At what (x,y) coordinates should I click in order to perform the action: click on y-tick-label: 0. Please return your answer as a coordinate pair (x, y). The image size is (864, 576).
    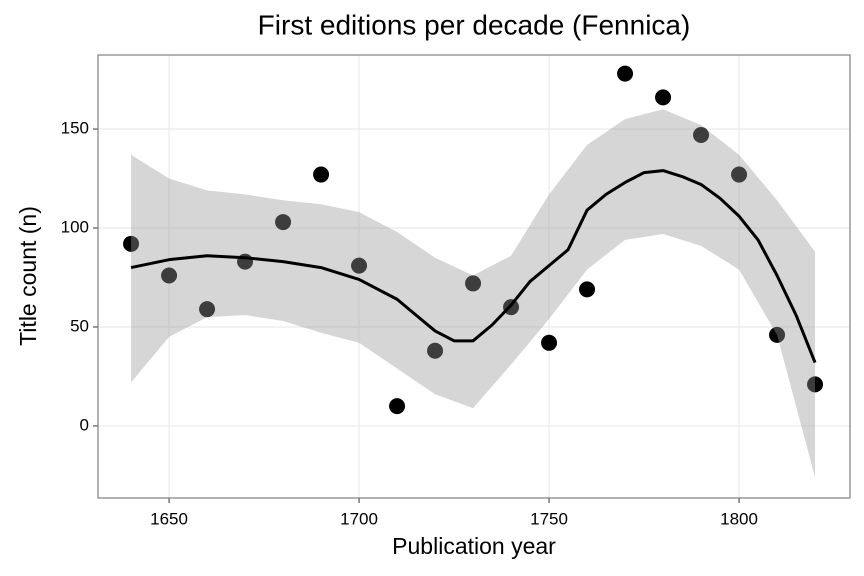
    Looking at the image, I should click on (84, 424).